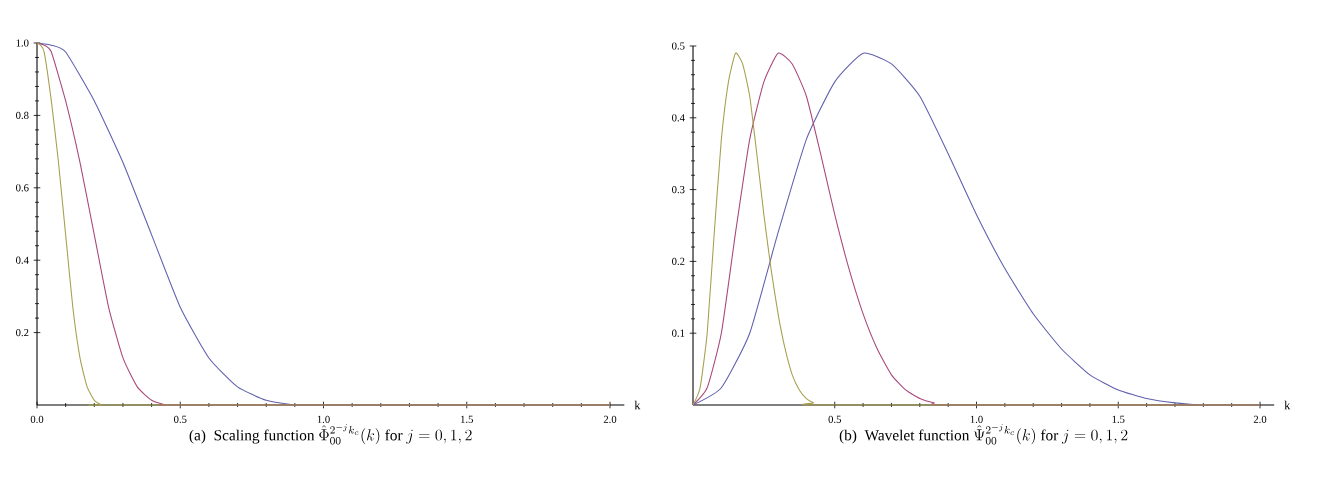 The width and height of the screenshot is (1317, 479). What do you see at coordinates (678, 46) in the screenshot?
I see `y-tick-label: 0.5` at bounding box center [678, 46].